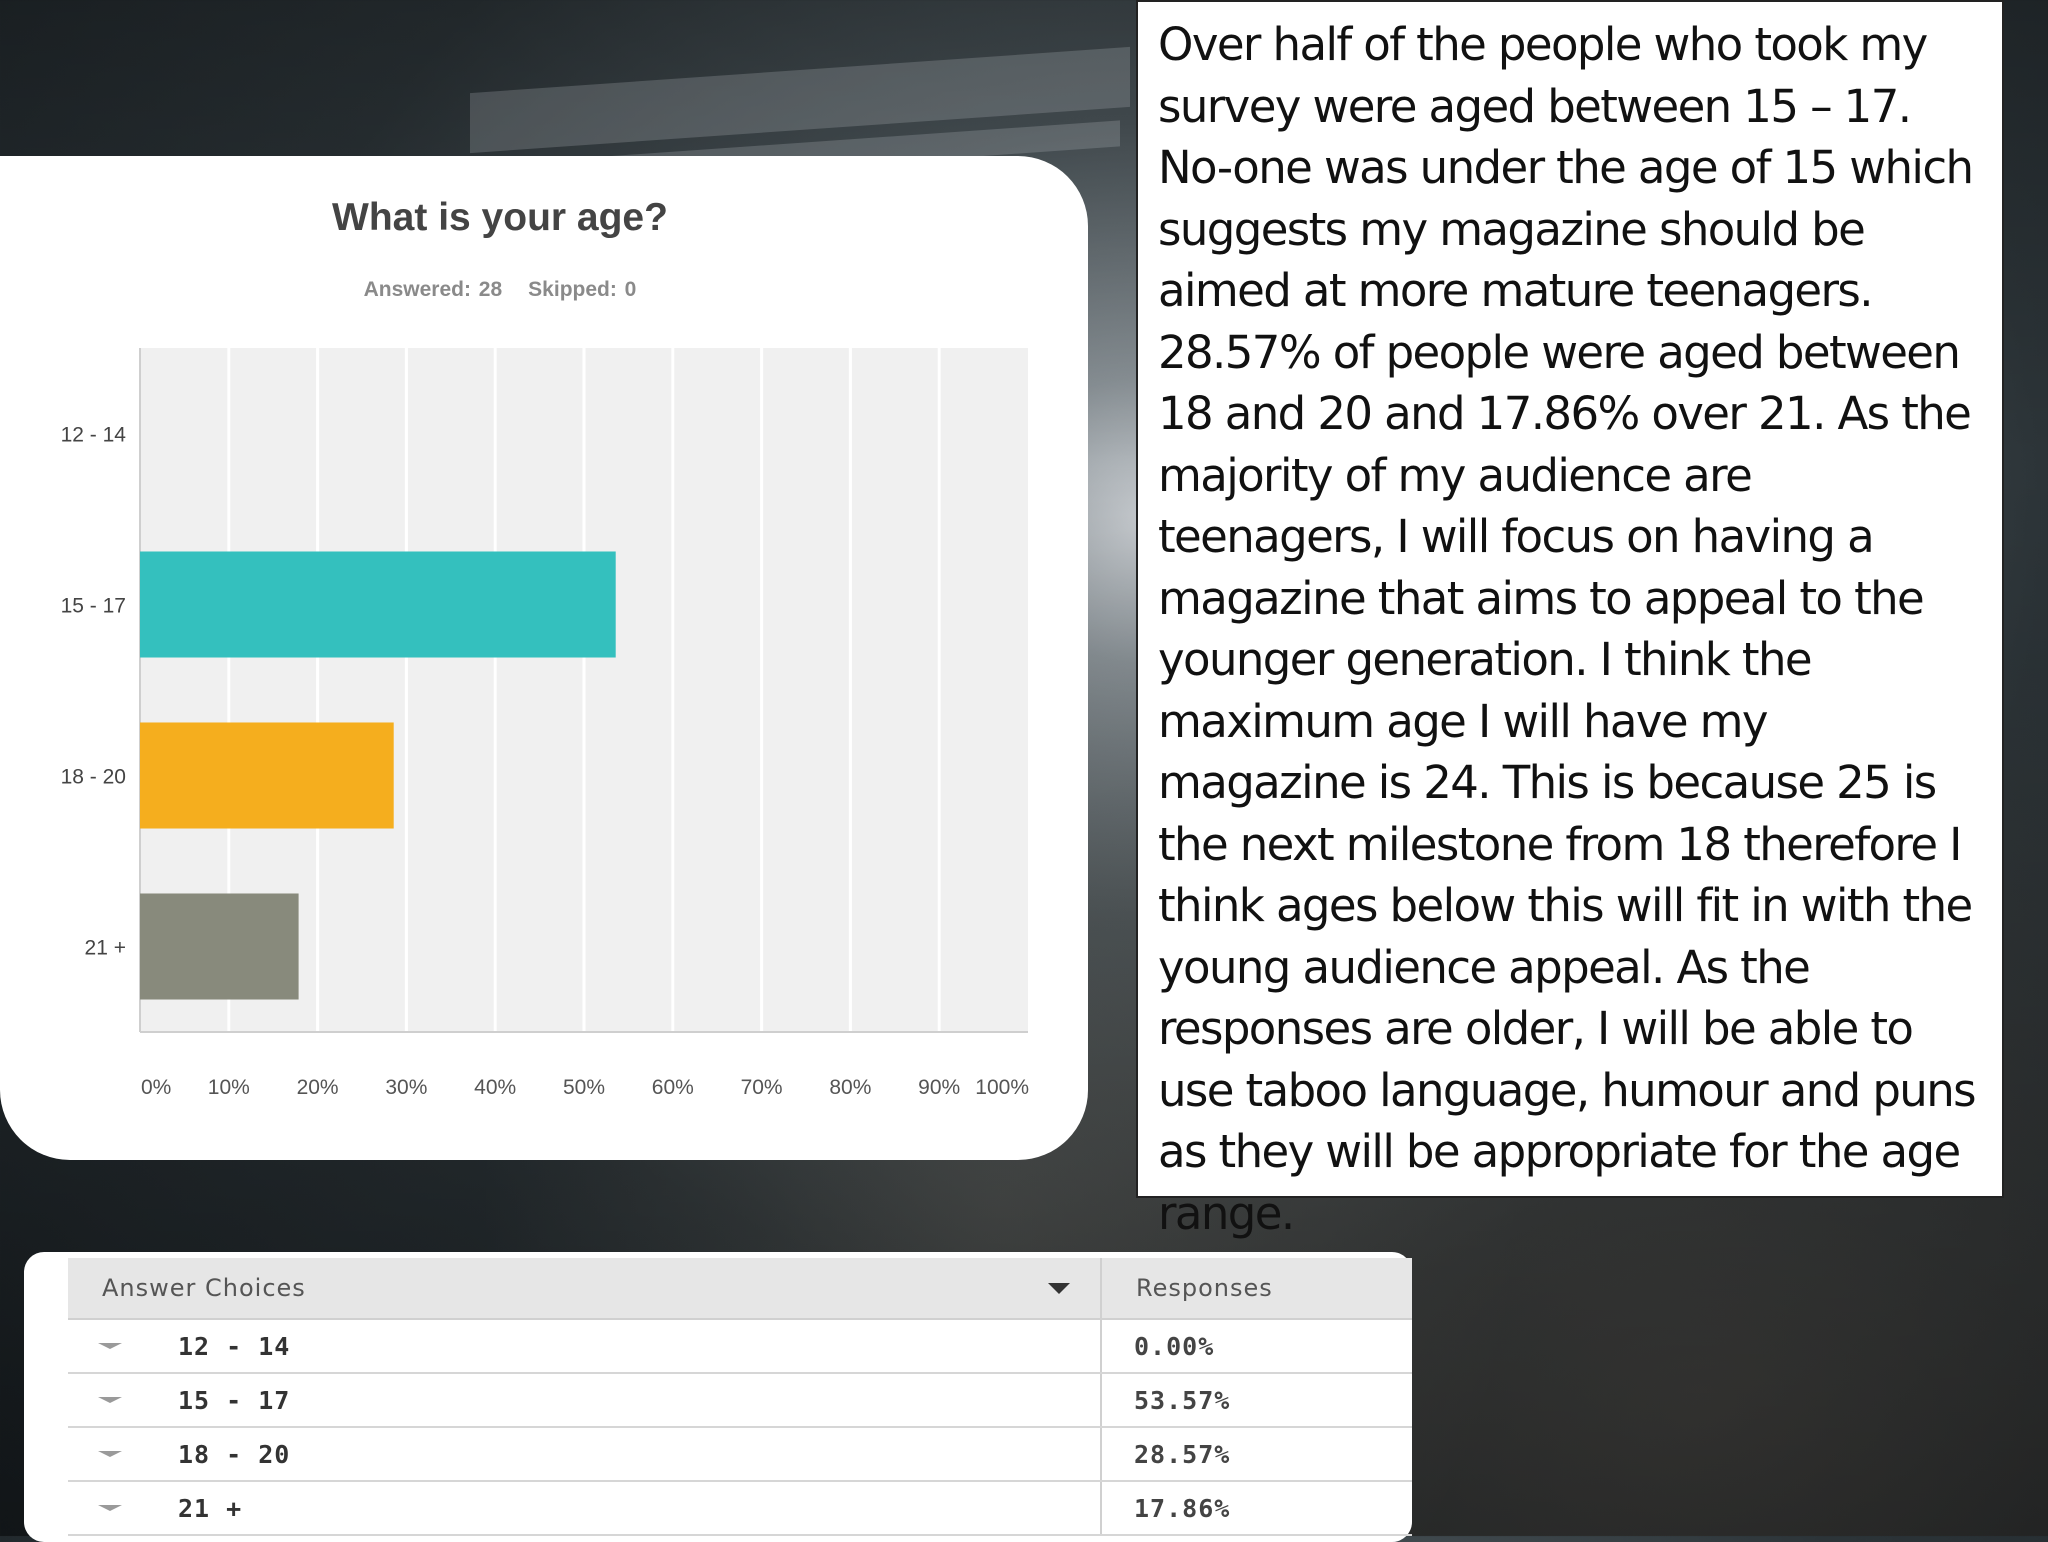 This screenshot has height=1542, width=2048. Describe the element at coordinates (584, 1087) in the screenshot. I see `x-tick-label: 50%` at that location.